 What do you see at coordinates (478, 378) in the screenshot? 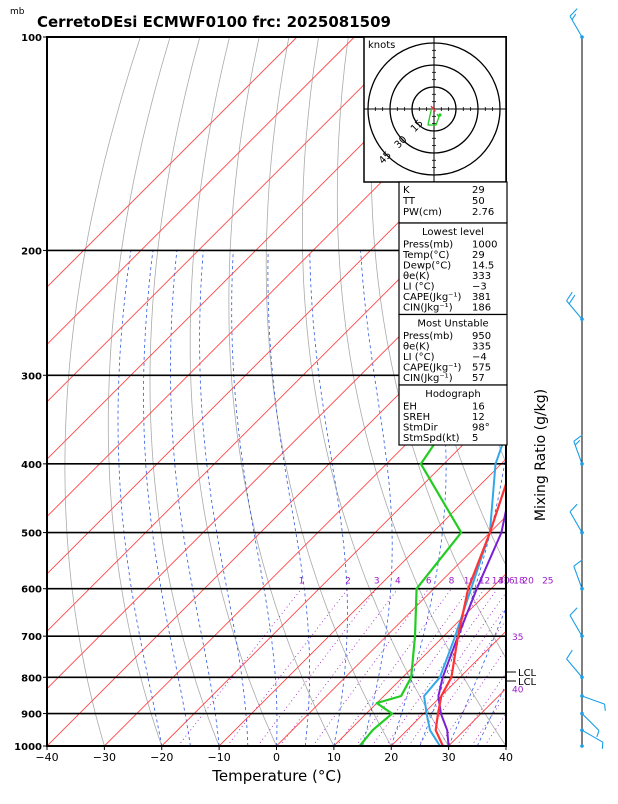
I see `table-row-value: 57` at bounding box center [478, 378].